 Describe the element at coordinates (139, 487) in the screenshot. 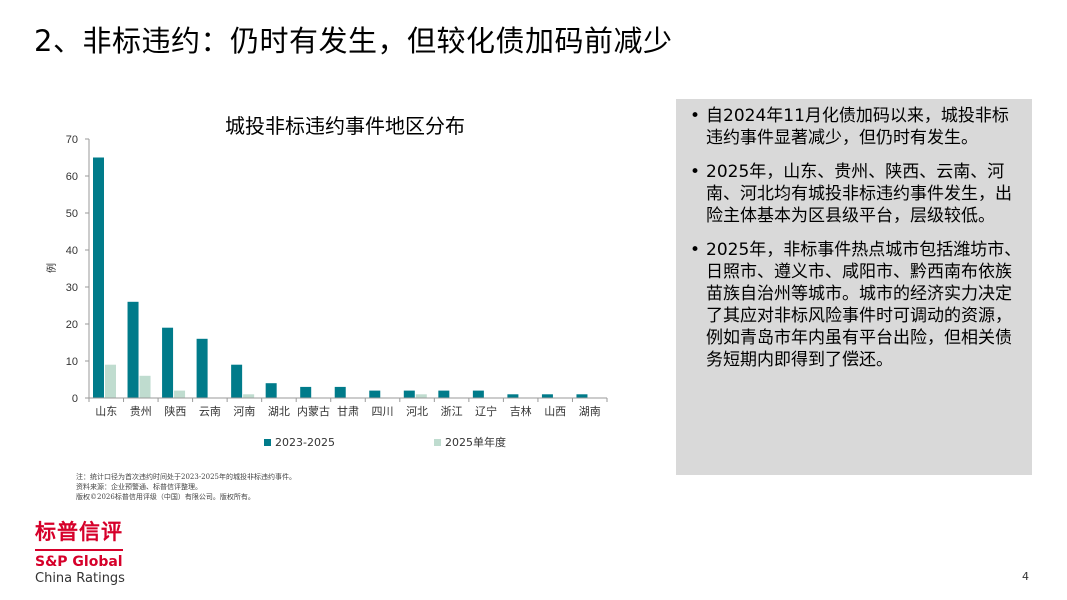

I see `footnote-source: 资料来源：企业预警通、标普信评整理。` at that location.